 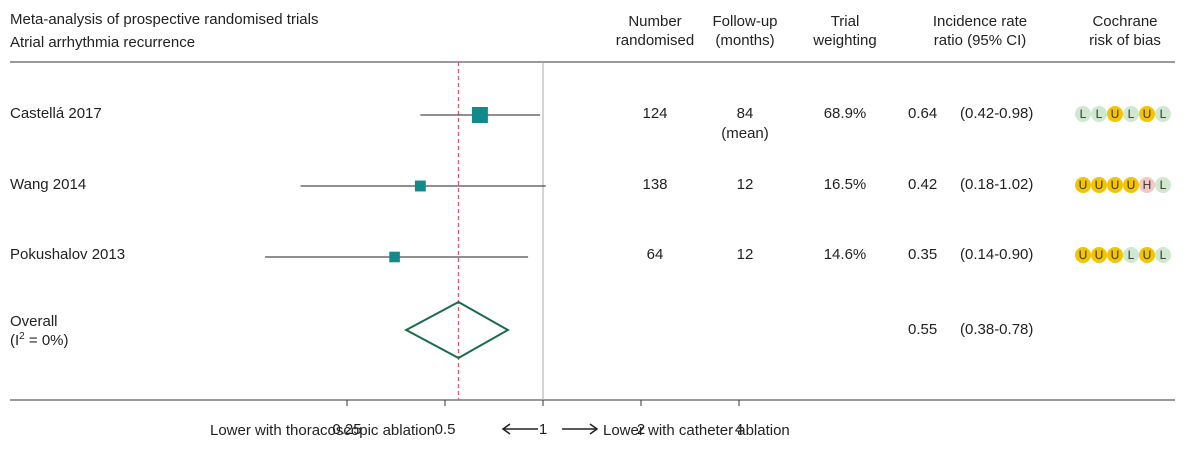 What do you see at coordinates (655, 113) in the screenshot?
I see `study-randomised: 124` at bounding box center [655, 113].